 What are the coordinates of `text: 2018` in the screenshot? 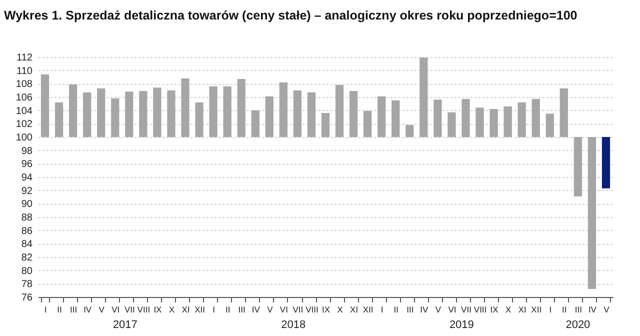 It's located at (293, 325).